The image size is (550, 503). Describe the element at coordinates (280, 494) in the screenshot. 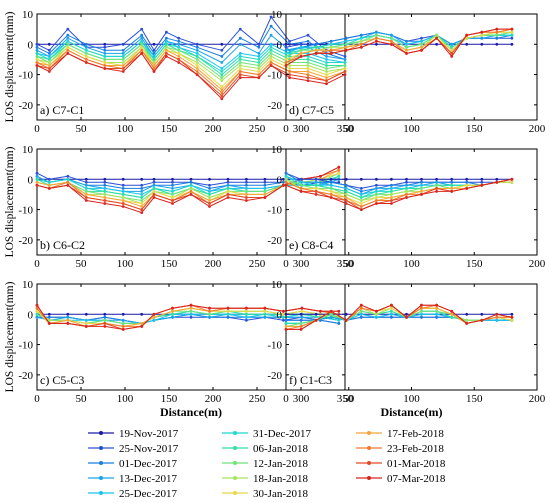

I see `legend-label: 30-Jan-2018` at that location.